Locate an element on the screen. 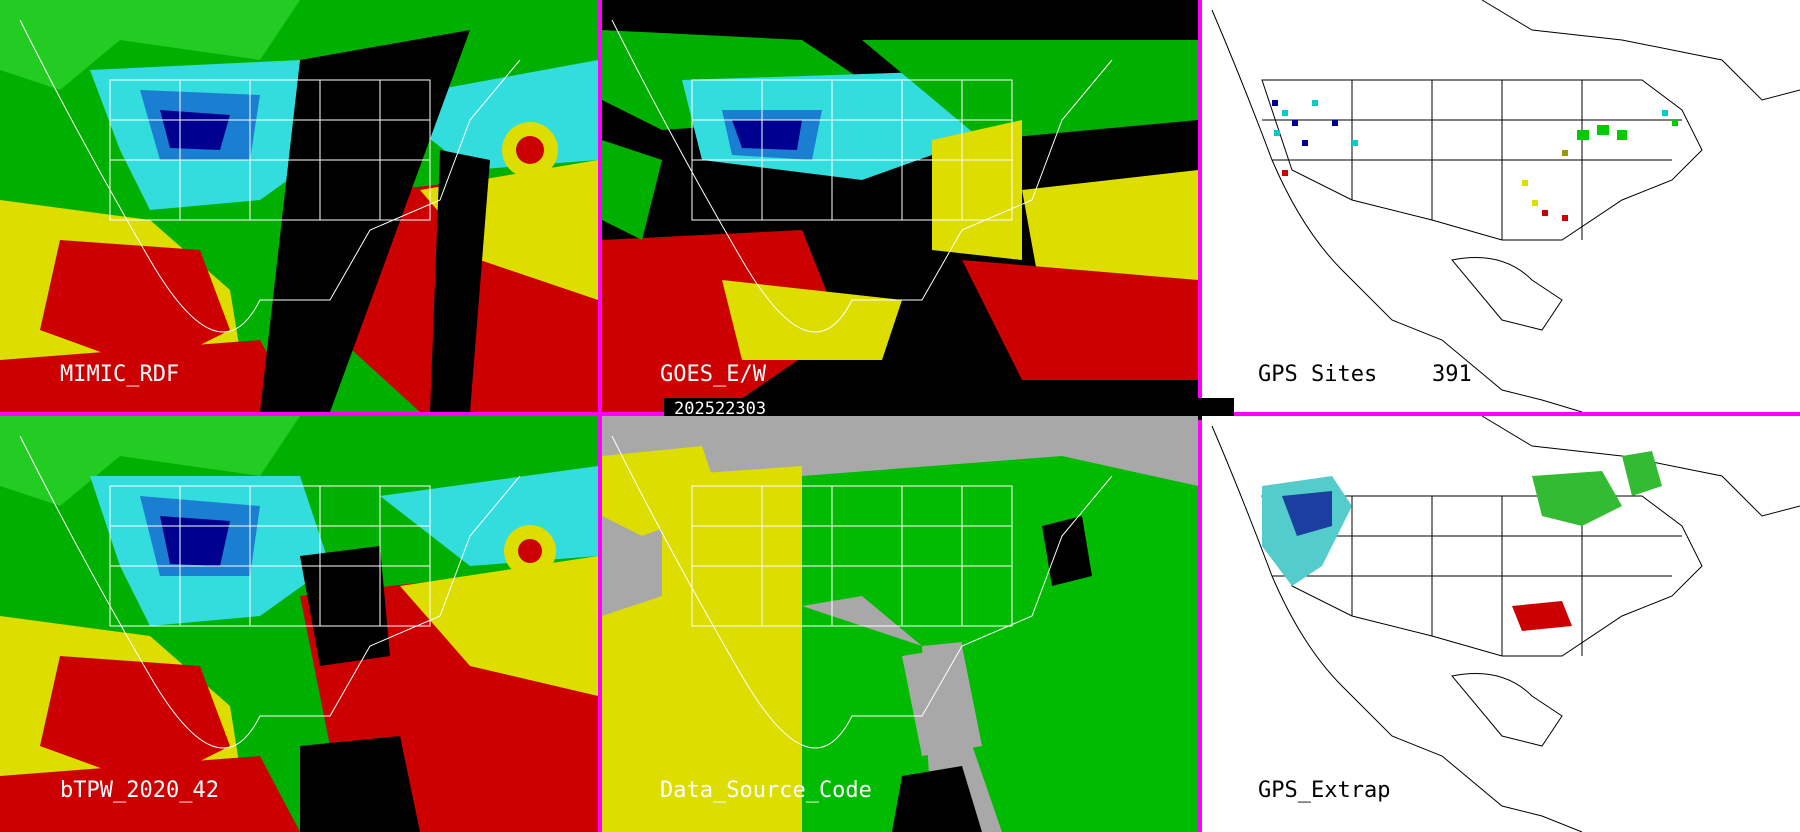 The image size is (1800, 832). panel-label: GPS_Extrap is located at coordinates (1324, 790).